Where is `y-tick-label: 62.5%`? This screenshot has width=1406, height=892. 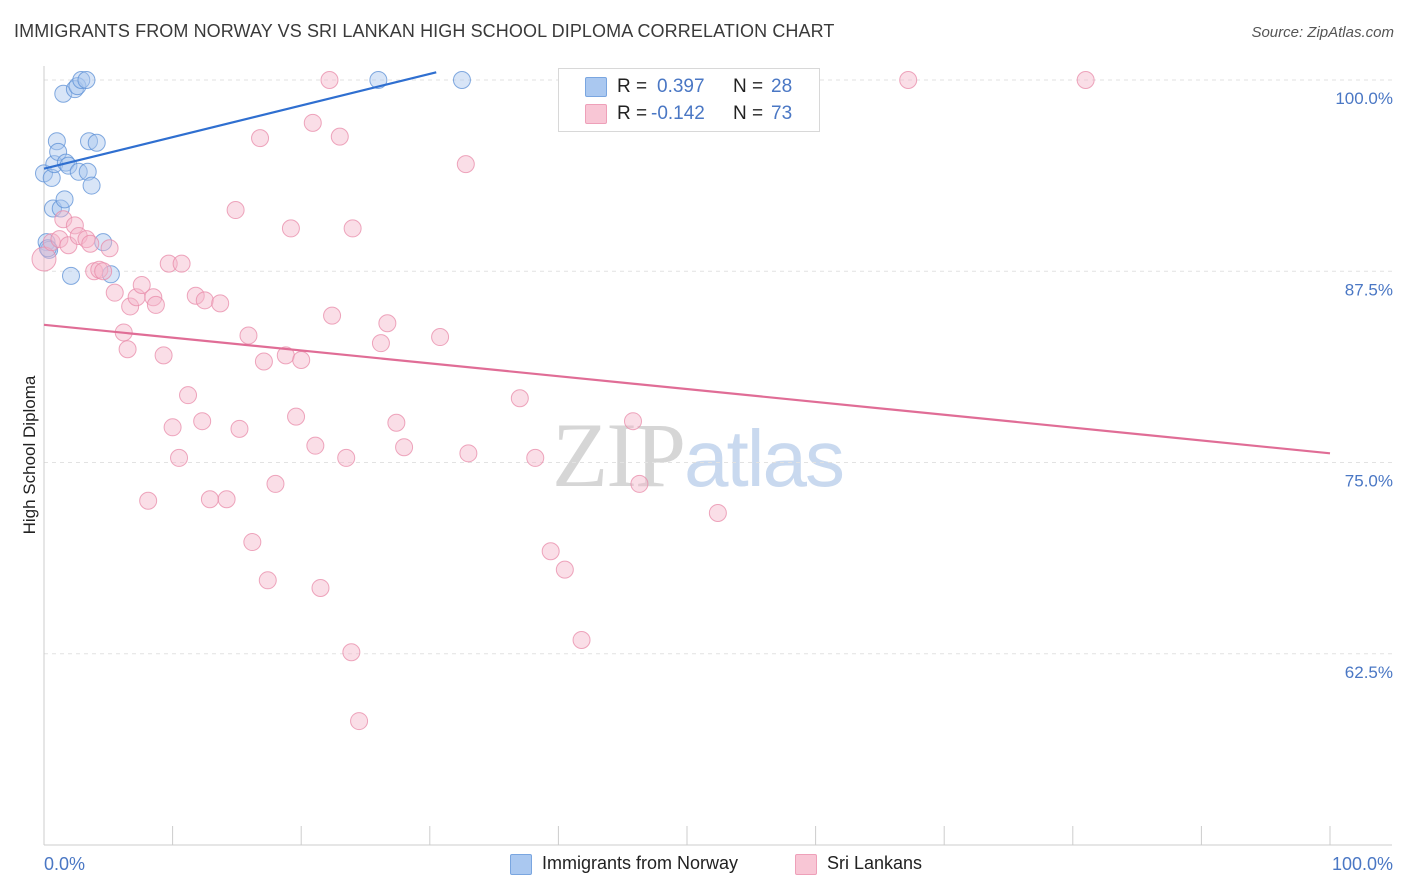 y-tick-label: 62.5% is located at coordinates (1369, 672).